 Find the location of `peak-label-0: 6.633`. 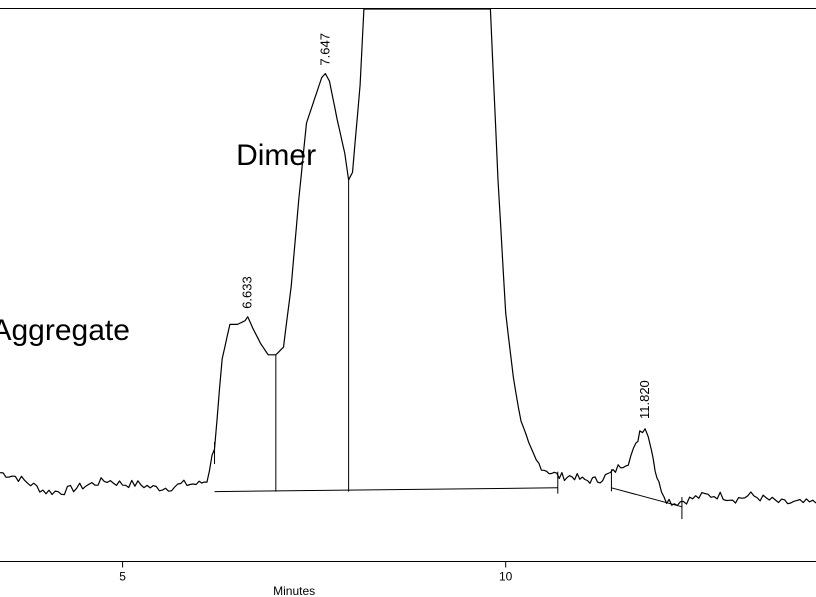

peak-label-0: 6.633 is located at coordinates (247, 292).